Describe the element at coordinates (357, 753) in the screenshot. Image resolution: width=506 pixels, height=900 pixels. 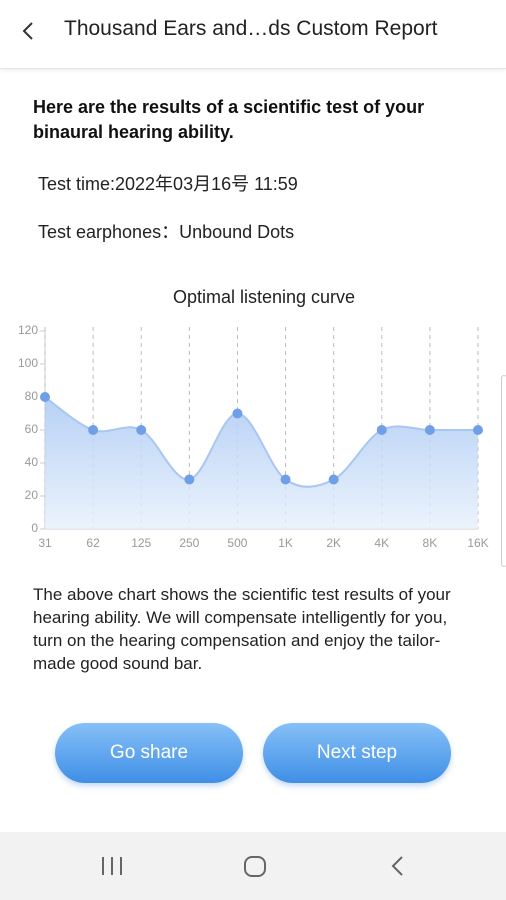
I see `next-step-button: Next step` at that location.